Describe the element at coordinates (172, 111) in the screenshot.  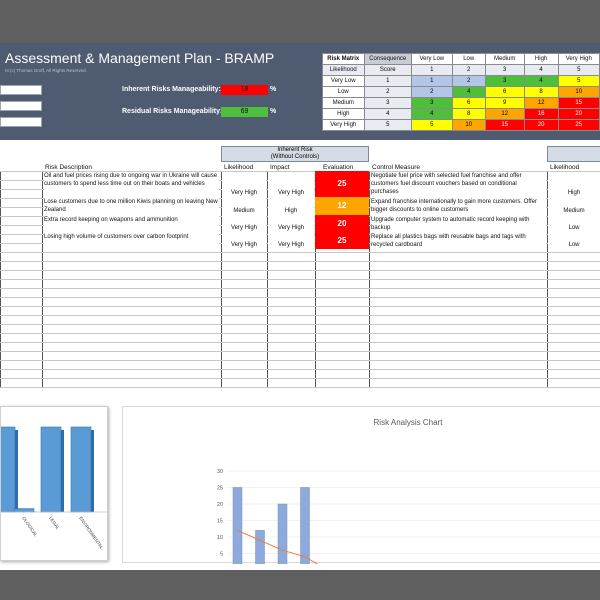
I see `residual-manageability-label: Residual Risks Manageability:` at that location.